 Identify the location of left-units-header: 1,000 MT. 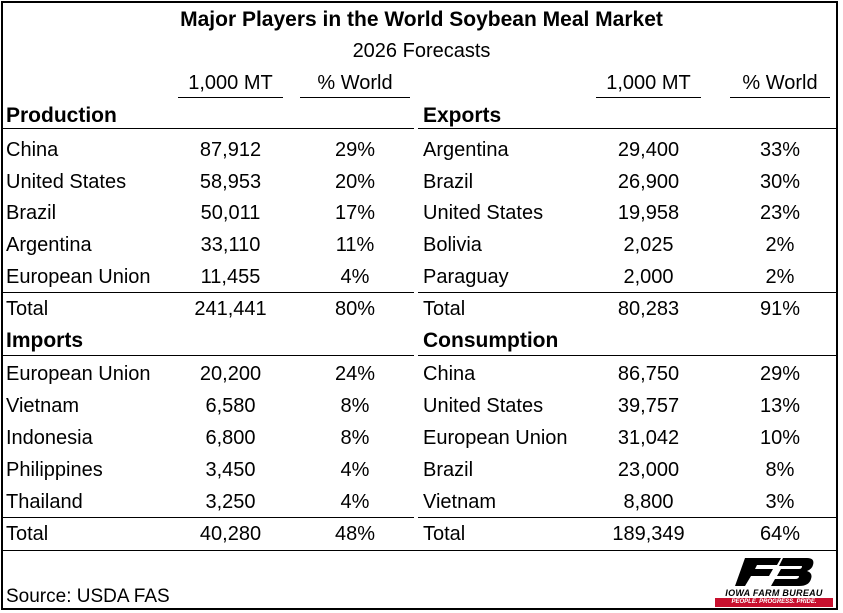
(230, 85).